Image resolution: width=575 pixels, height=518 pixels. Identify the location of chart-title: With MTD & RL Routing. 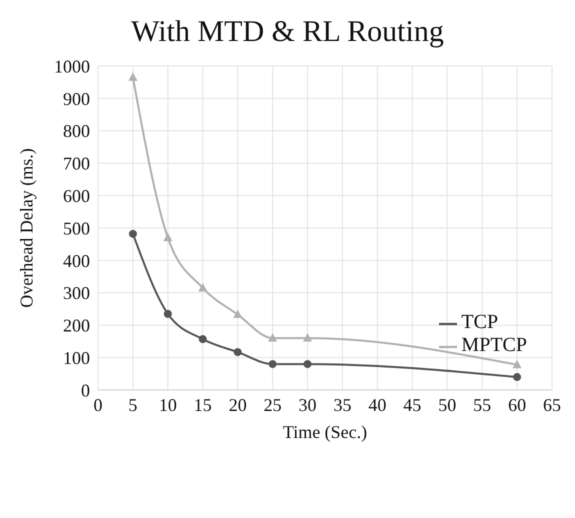
(287, 32).